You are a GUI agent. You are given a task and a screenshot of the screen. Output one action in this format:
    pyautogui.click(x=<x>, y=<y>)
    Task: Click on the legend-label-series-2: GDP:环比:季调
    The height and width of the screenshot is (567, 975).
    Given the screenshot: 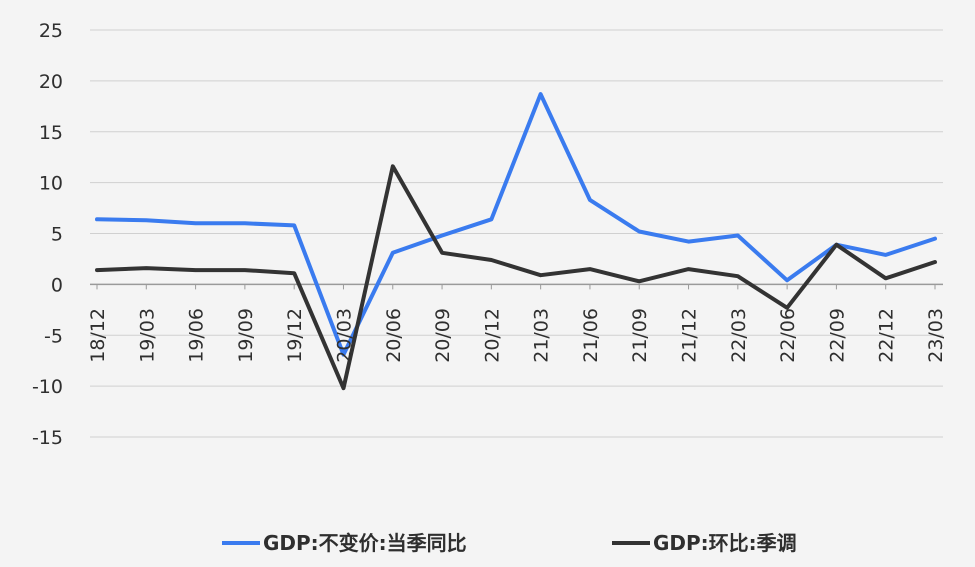 What is the action you would take?
    pyautogui.click(x=725, y=543)
    